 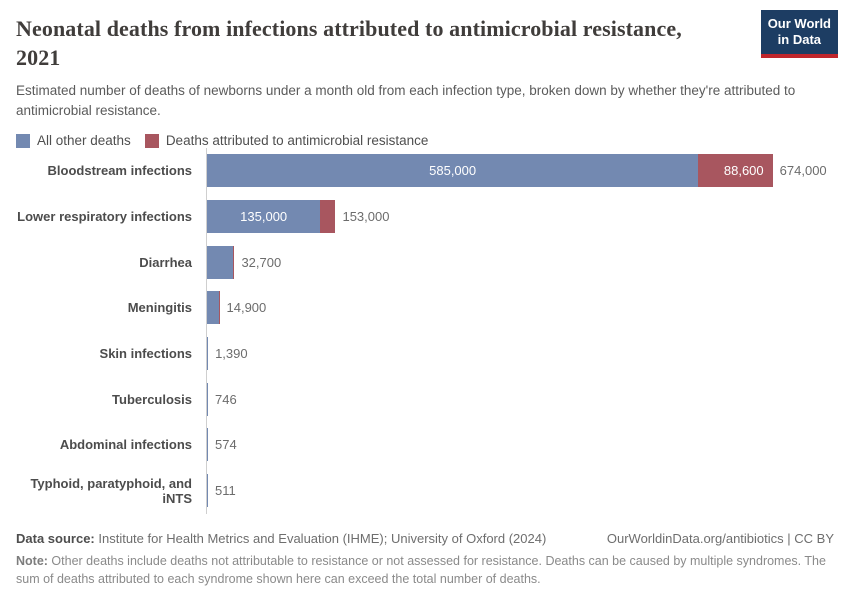 I want to click on page-title-line2: 2021, so click(x=38, y=58).